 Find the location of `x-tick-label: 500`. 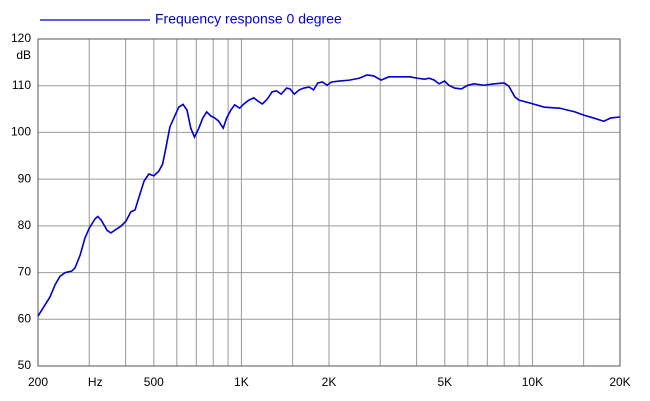

x-tick-label: 500 is located at coordinates (154, 382).